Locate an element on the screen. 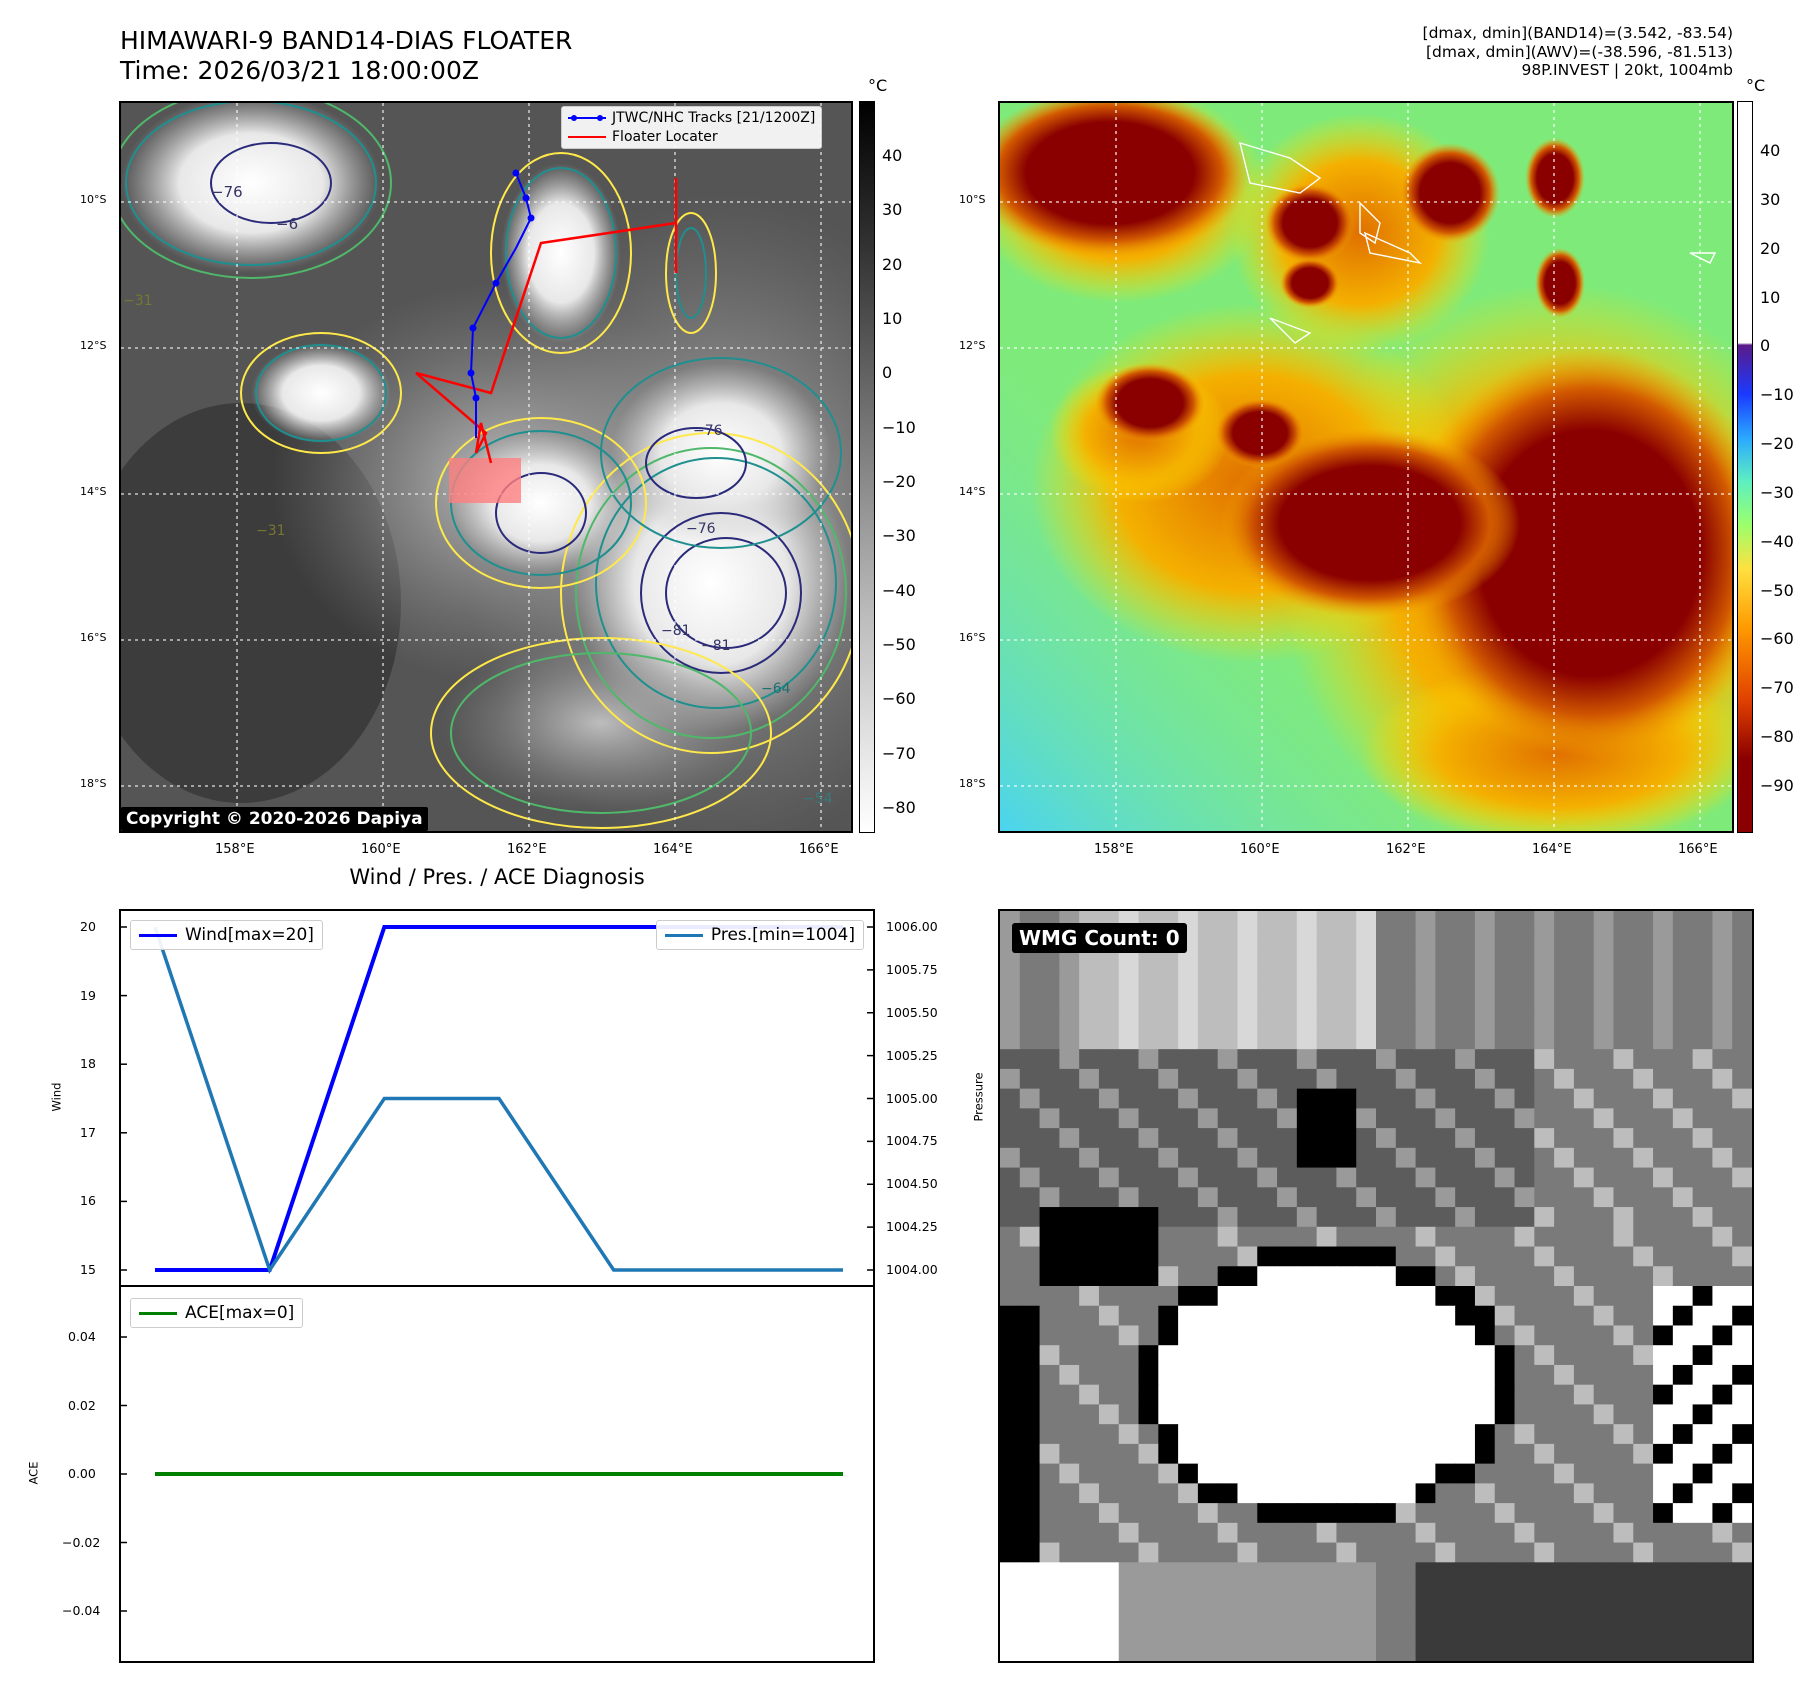  pres-legend-swatch is located at coordinates (683, 935).